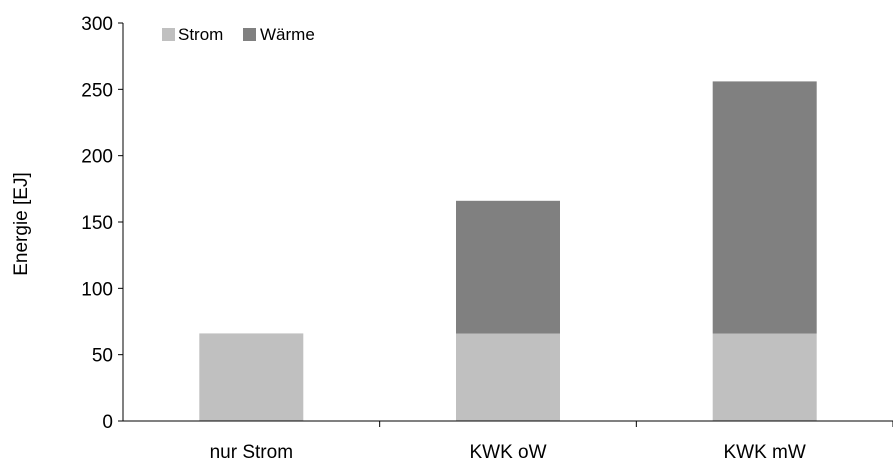  What do you see at coordinates (508, 377) in the screenshot?
I see `bar-kwk-ow-strom` at bounding box center [508, 377].